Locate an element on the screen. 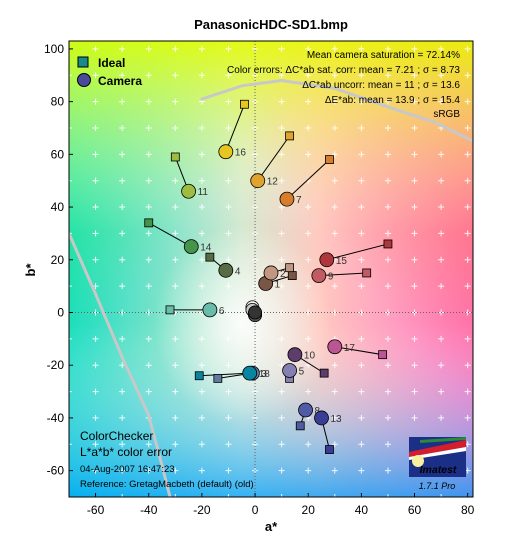 This screenshot has width=520, height=560. chart-title: PanasonicHDC-SD1.bmp is located at coordinates (271, 24).